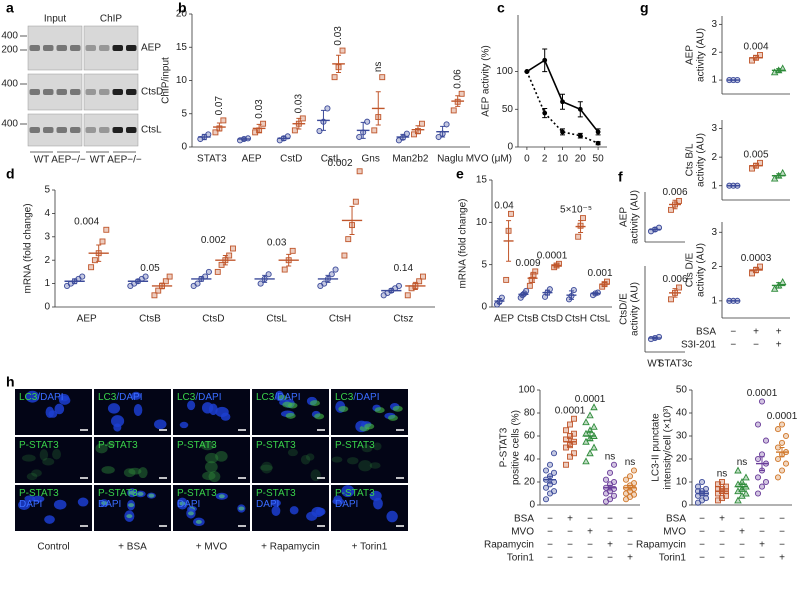  What do you see at coordinates (132, 460) in the screenshot?
I see `micrograph-bg` at bounding box center [132, 460].